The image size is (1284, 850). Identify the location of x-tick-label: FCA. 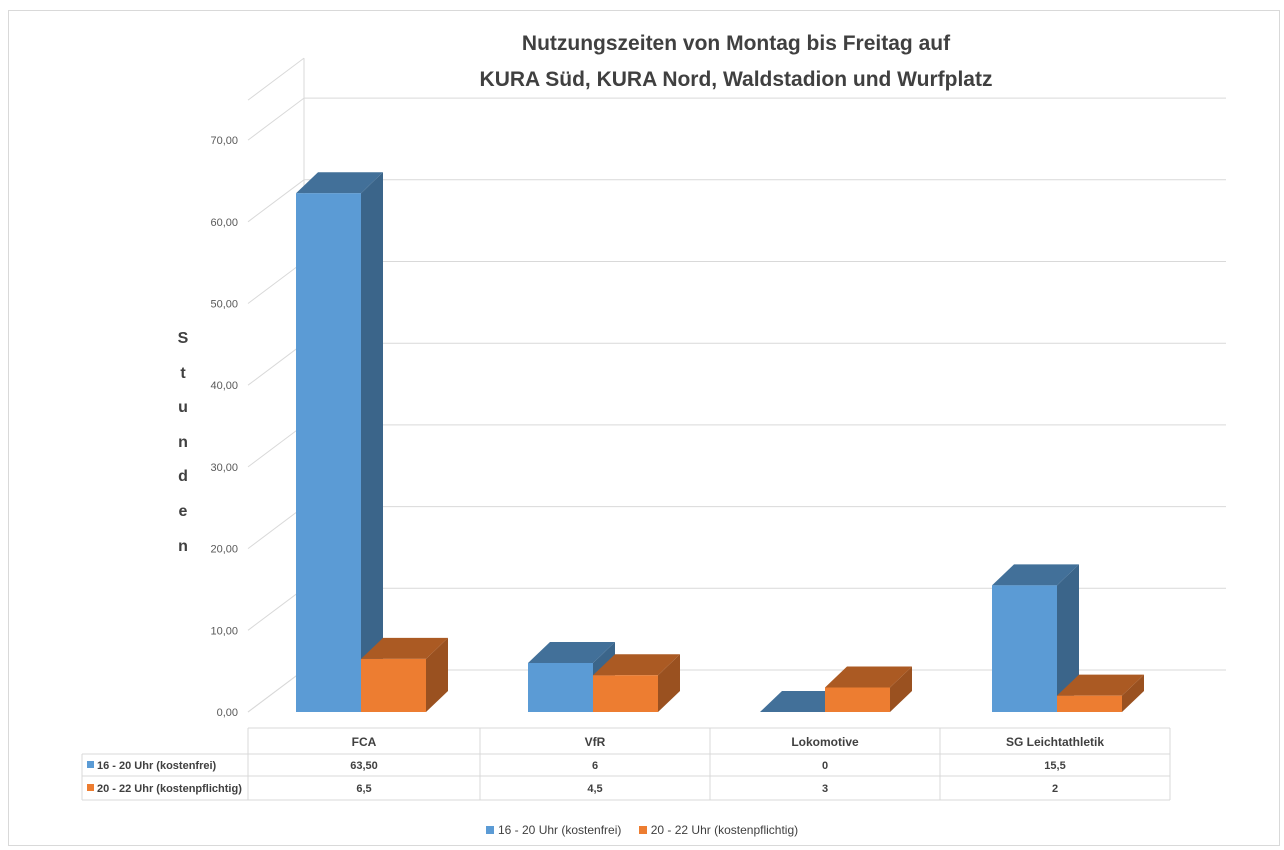
(364, 742).